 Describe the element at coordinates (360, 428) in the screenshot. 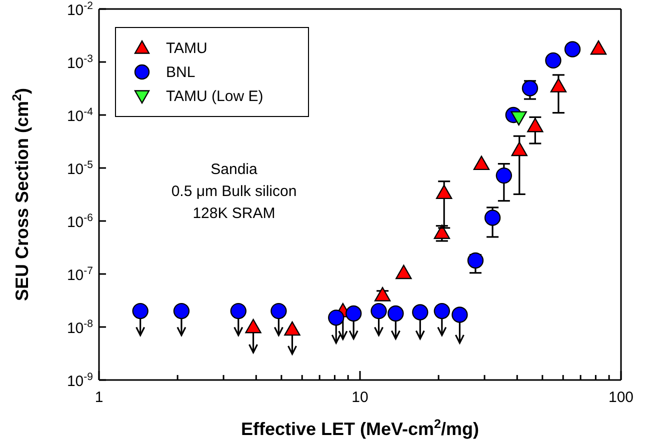

I see `x-axis-title: Effective LET (MeV-cm$^{2}$/mg)` at that location.